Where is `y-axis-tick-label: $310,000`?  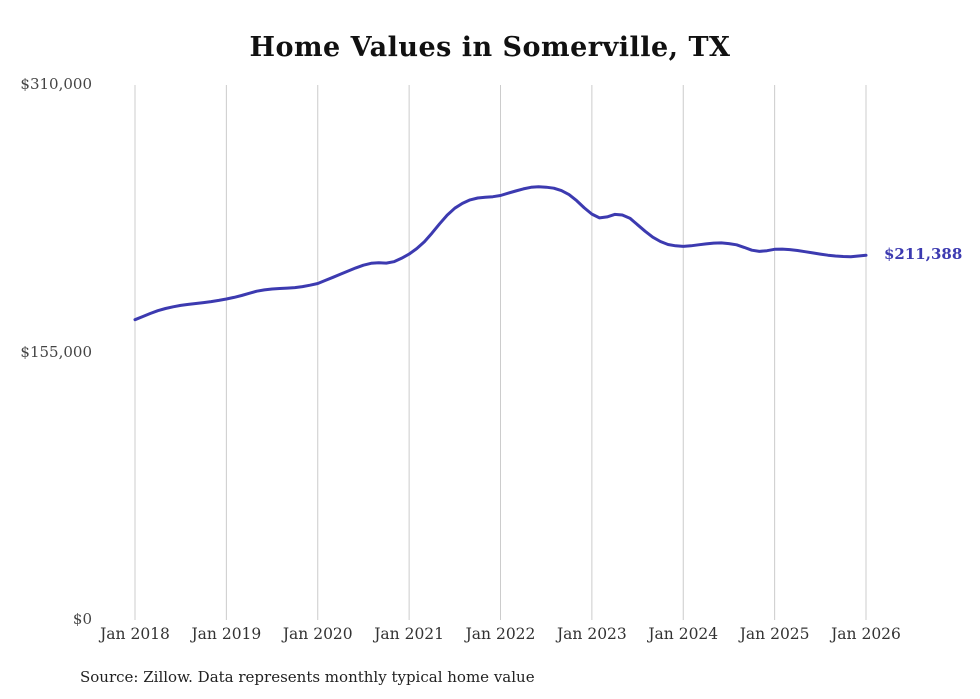
y-axis-tick-label: $310,000 is located at coordinates (56, 84).